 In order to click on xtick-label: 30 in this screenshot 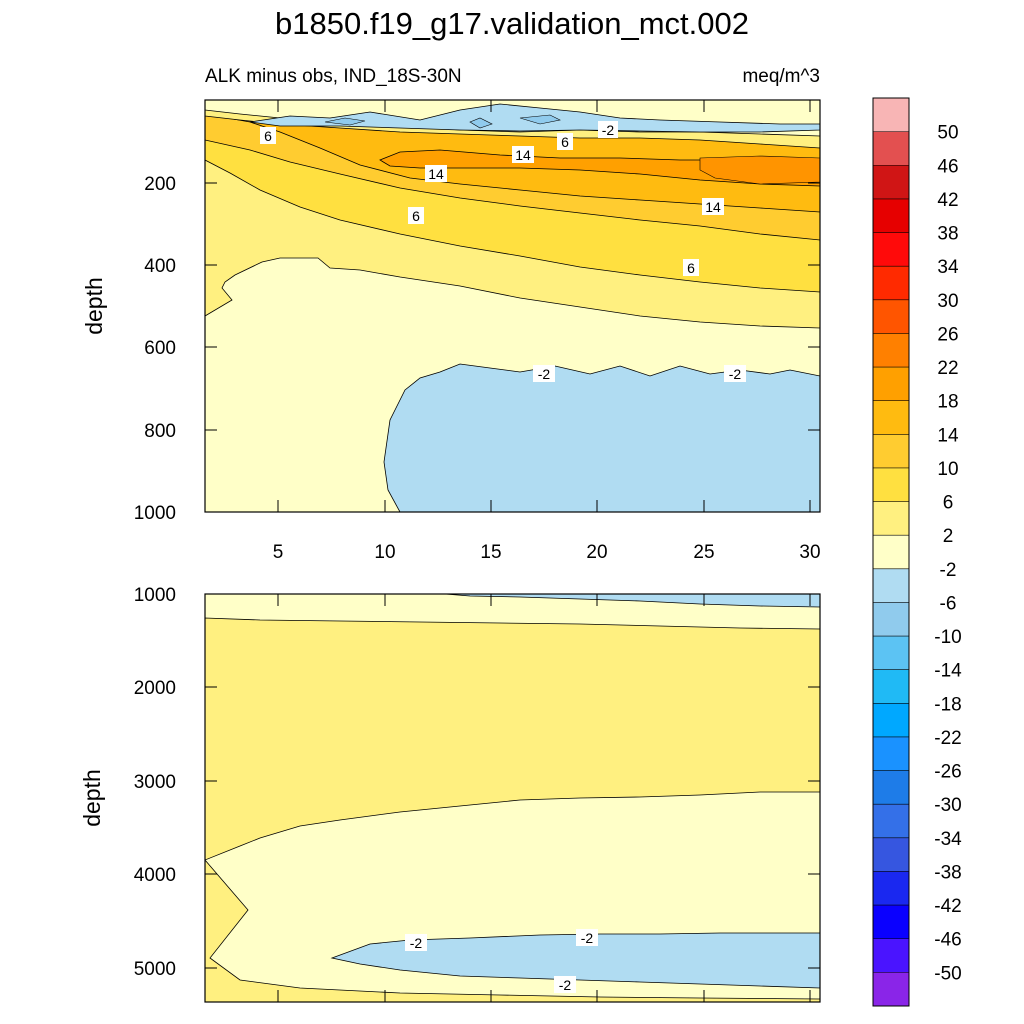, I will do `click(809, 552)`.